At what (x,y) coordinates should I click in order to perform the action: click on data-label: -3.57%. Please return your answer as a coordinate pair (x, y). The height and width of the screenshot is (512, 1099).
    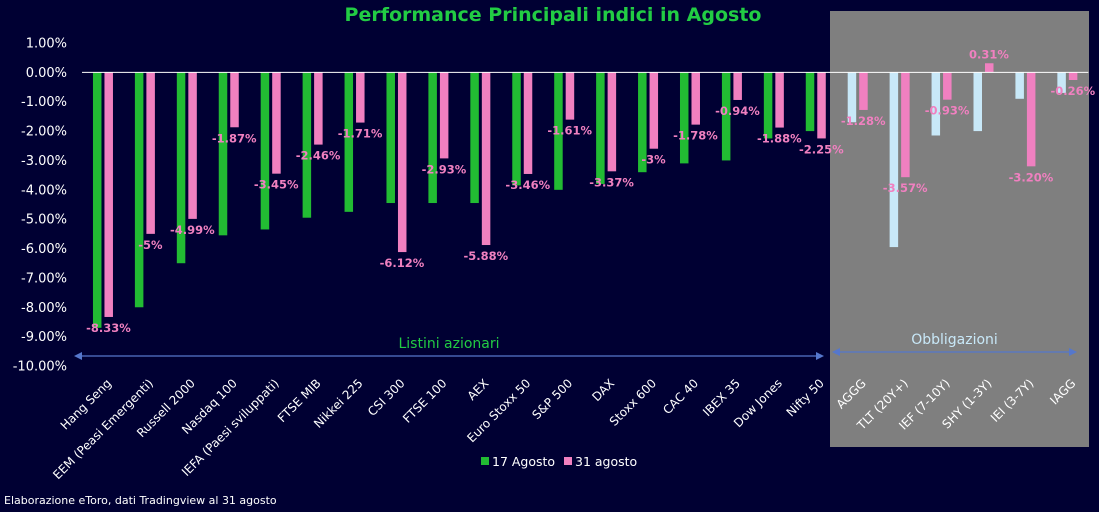
    Looking at the image, I should click on (905, 188).